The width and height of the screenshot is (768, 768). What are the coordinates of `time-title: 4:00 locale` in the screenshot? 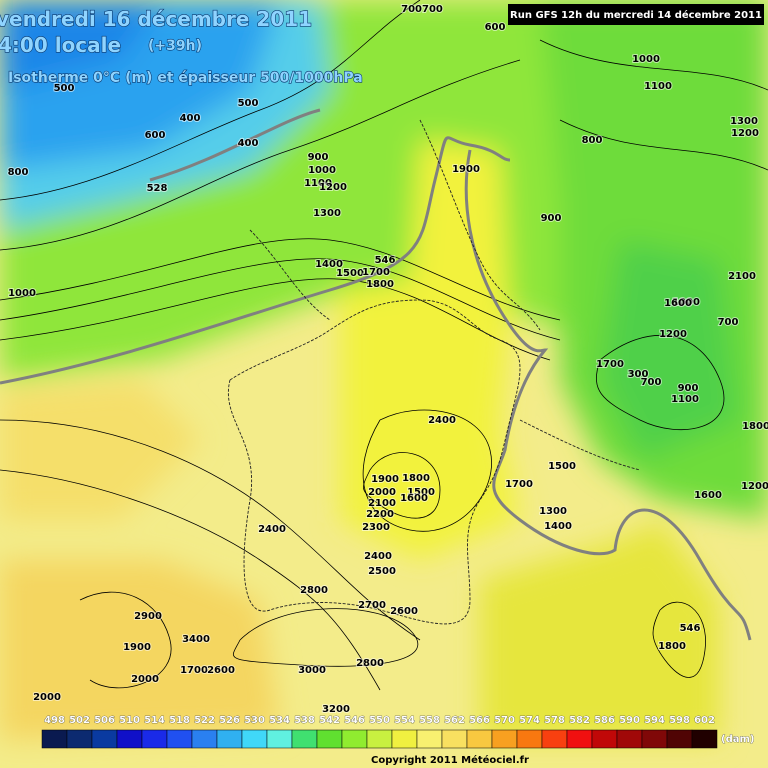 It's located at (60, 45).